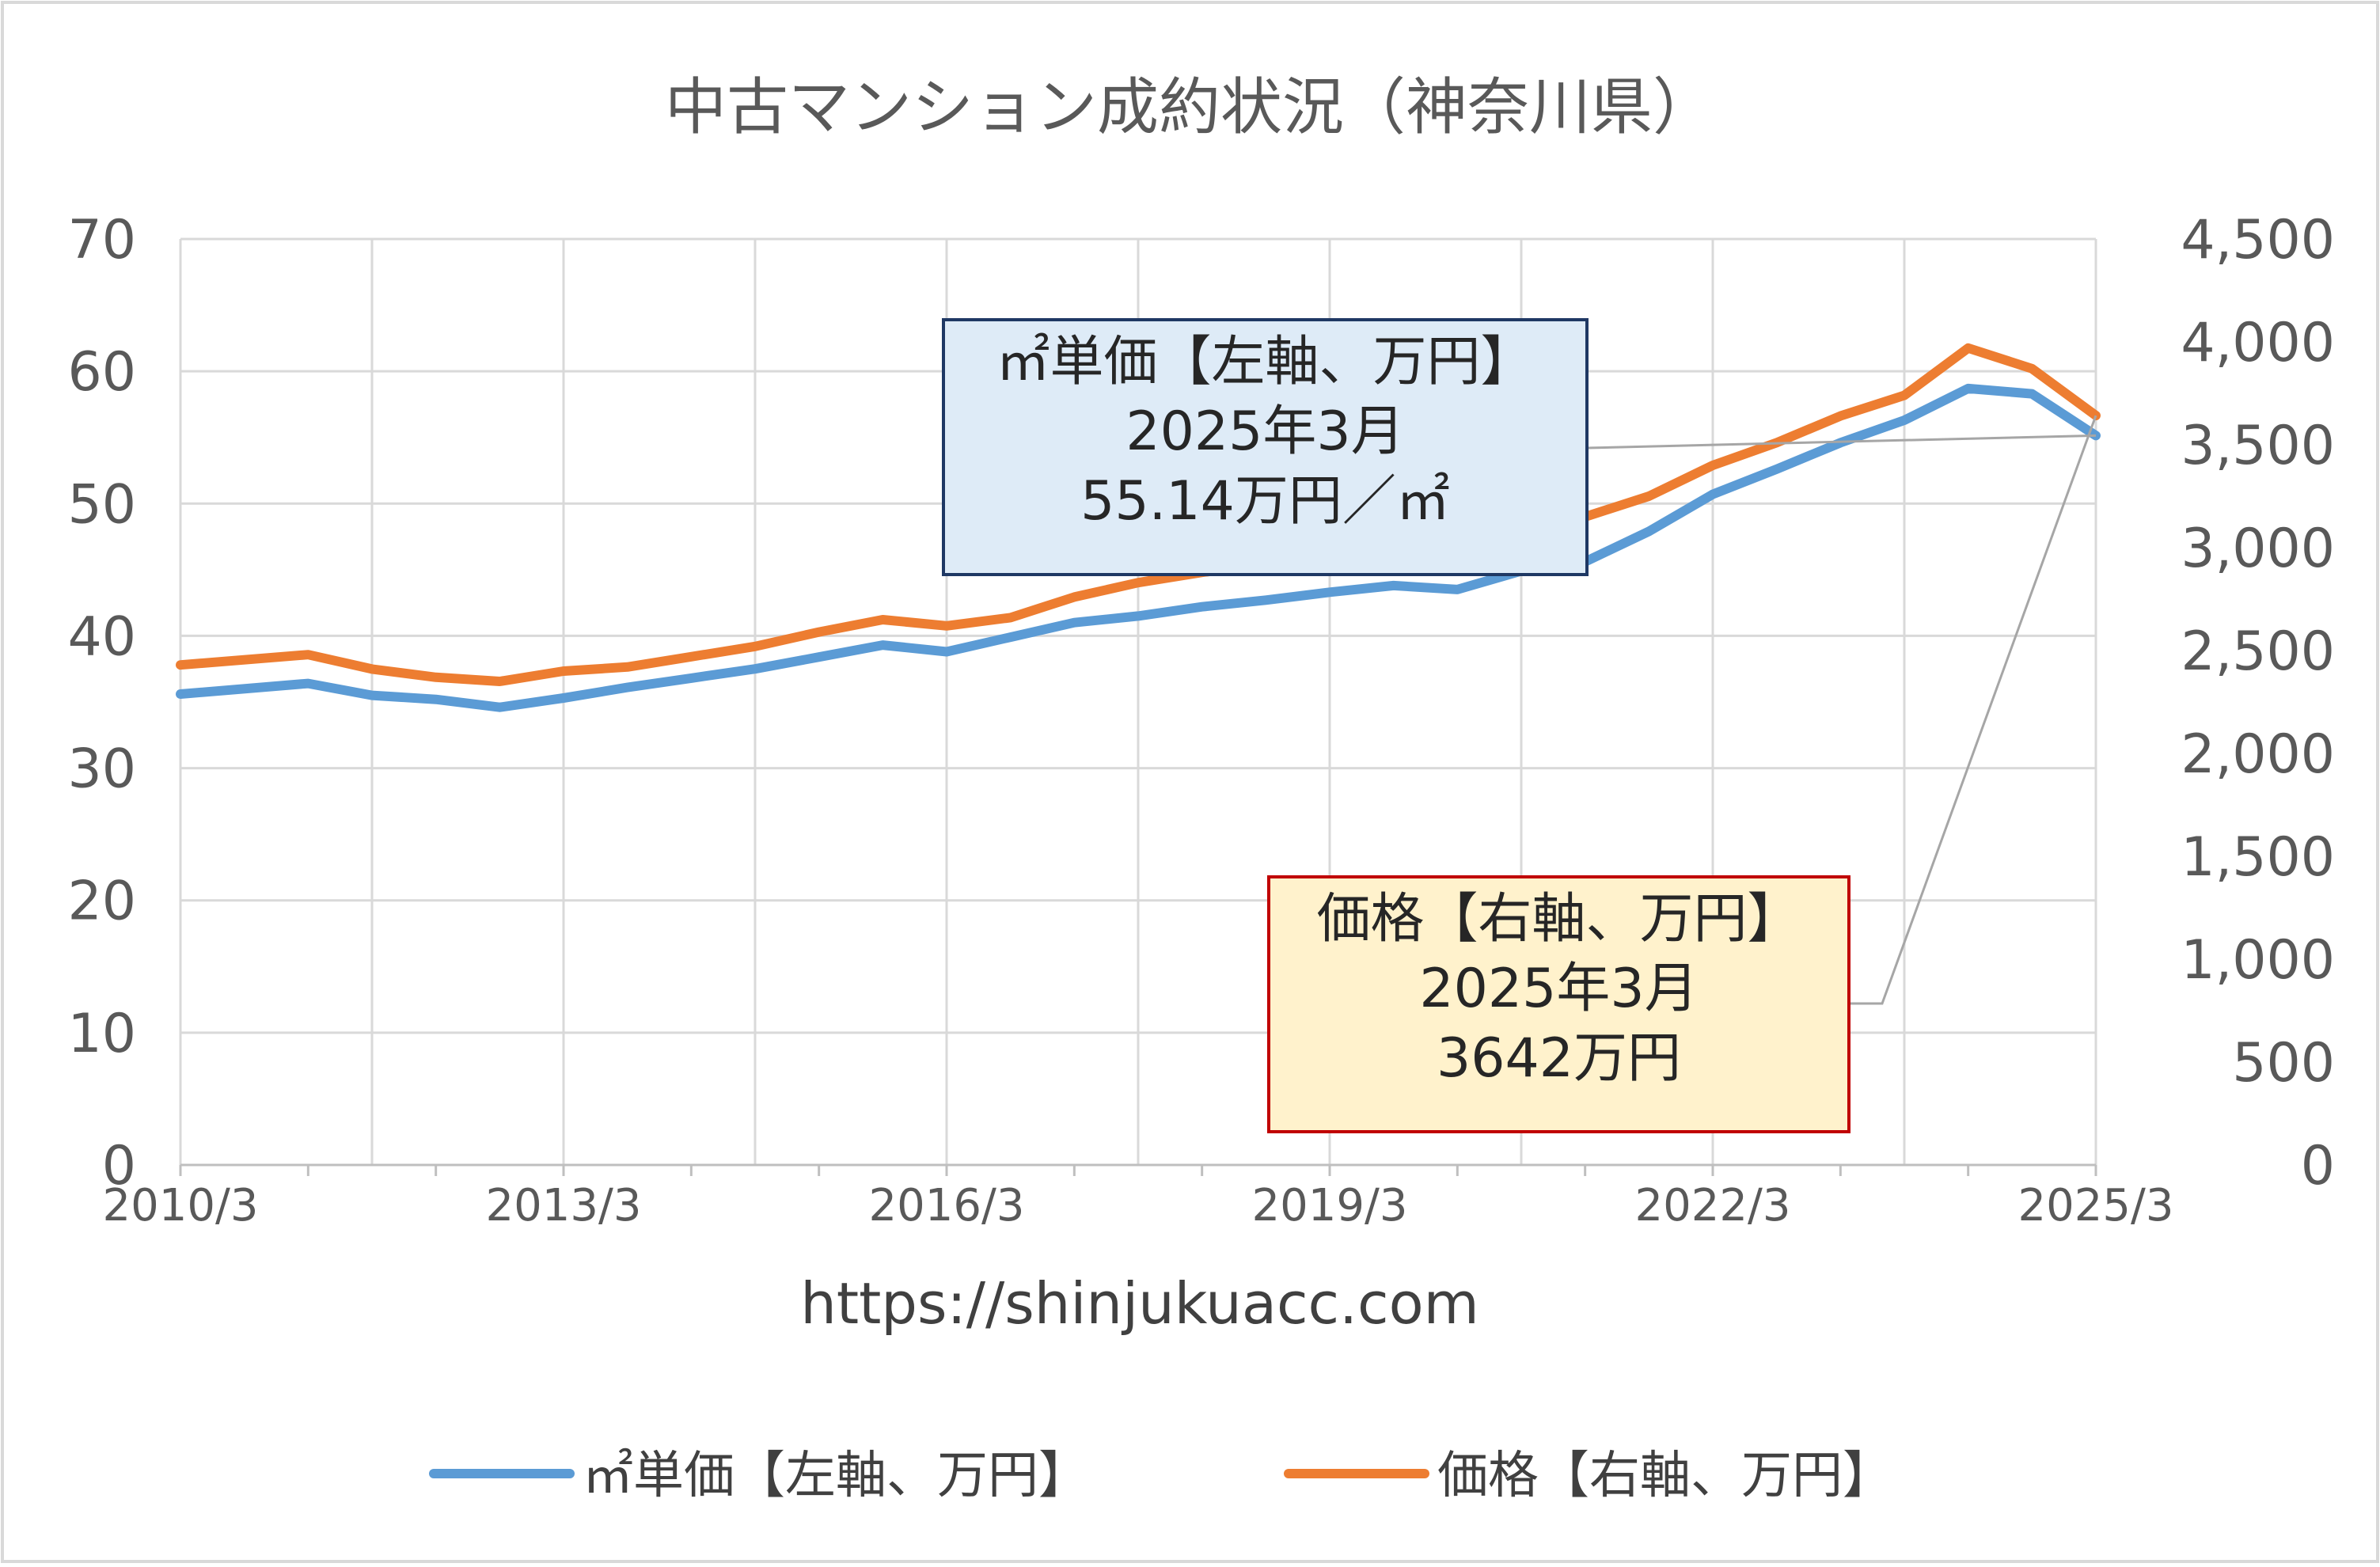  Describe the element at coordinates (102, 636) in the screenshot. I see `y-left-tick-label: 40` at that location.